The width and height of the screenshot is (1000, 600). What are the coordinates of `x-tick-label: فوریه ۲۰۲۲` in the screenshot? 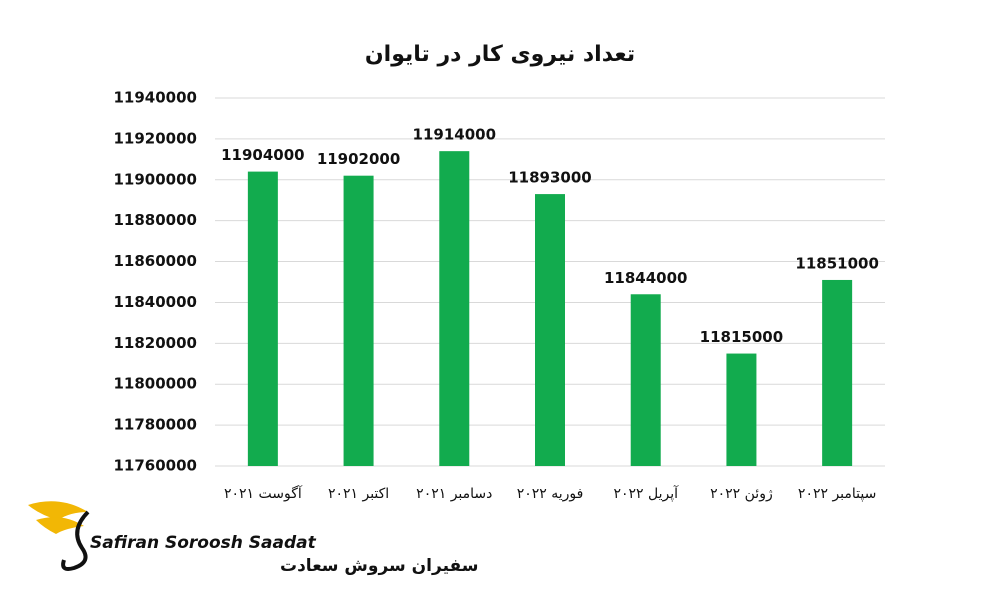 It's located at (550, 494).